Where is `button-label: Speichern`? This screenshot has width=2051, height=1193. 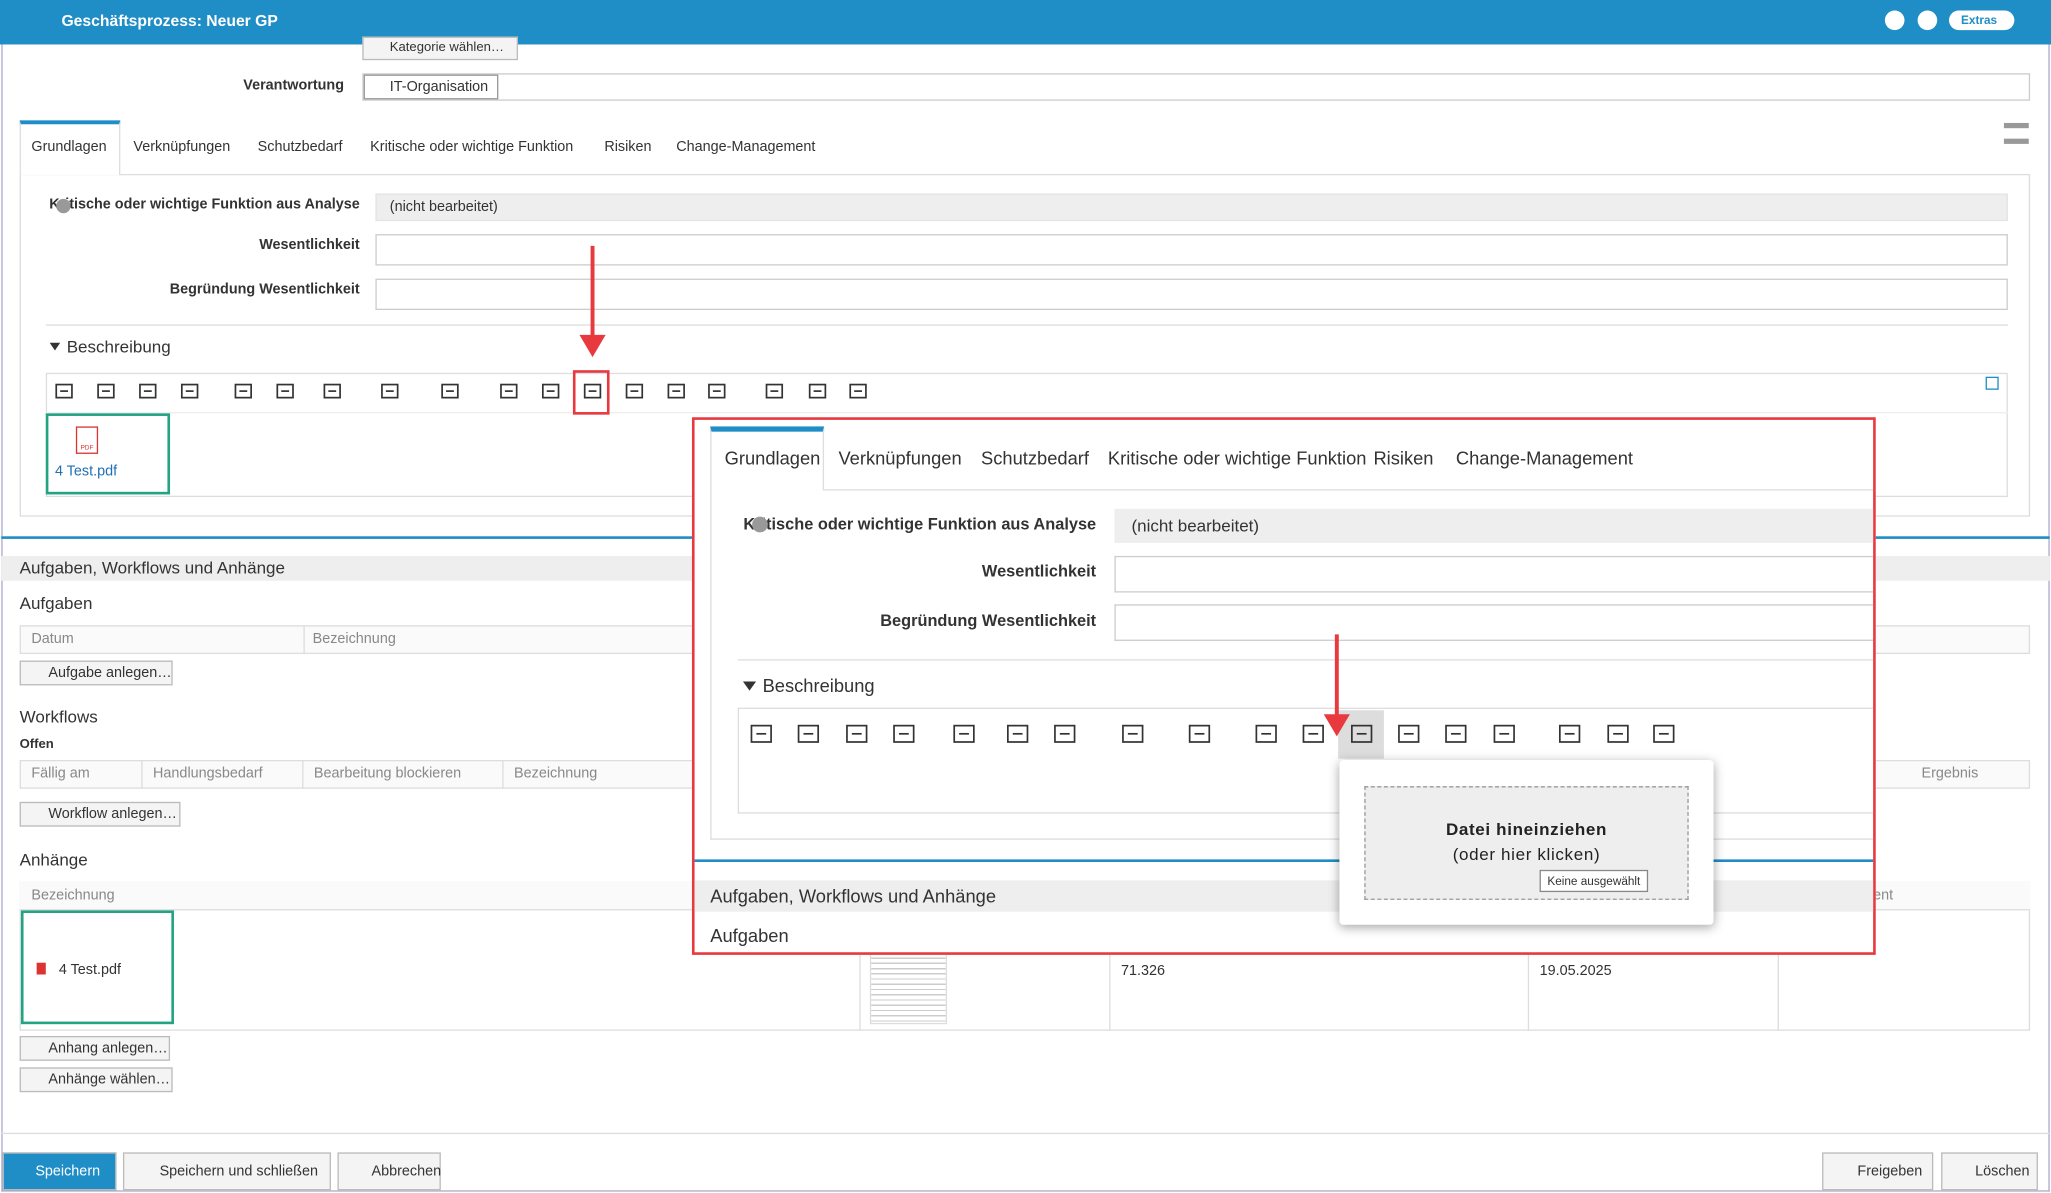
button-label: Speichern is located at coordinates (68, 1171).